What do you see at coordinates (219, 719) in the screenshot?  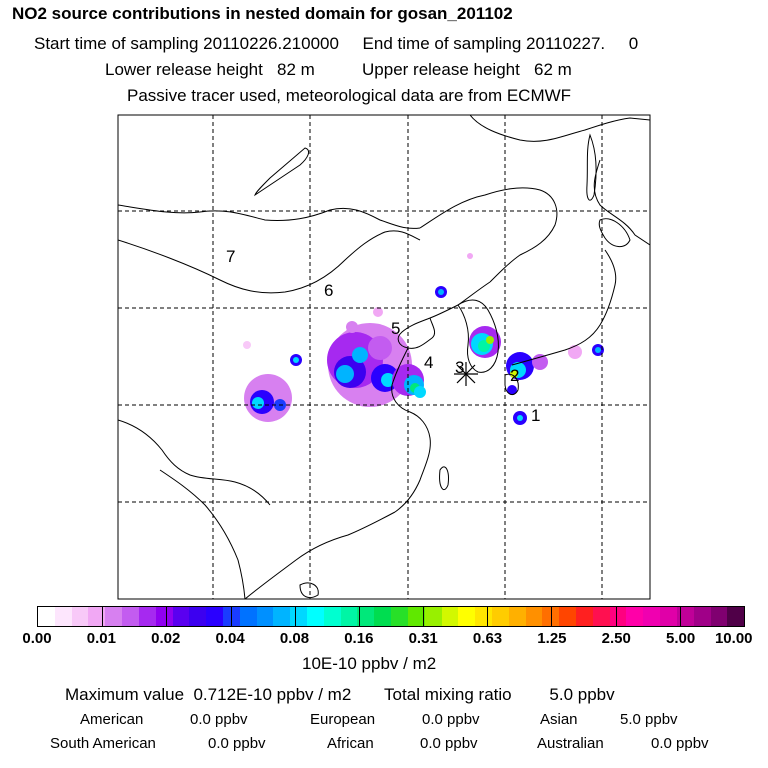 I see `region-american-value: 0.0 ppbv` at bounding box center [219, 719].